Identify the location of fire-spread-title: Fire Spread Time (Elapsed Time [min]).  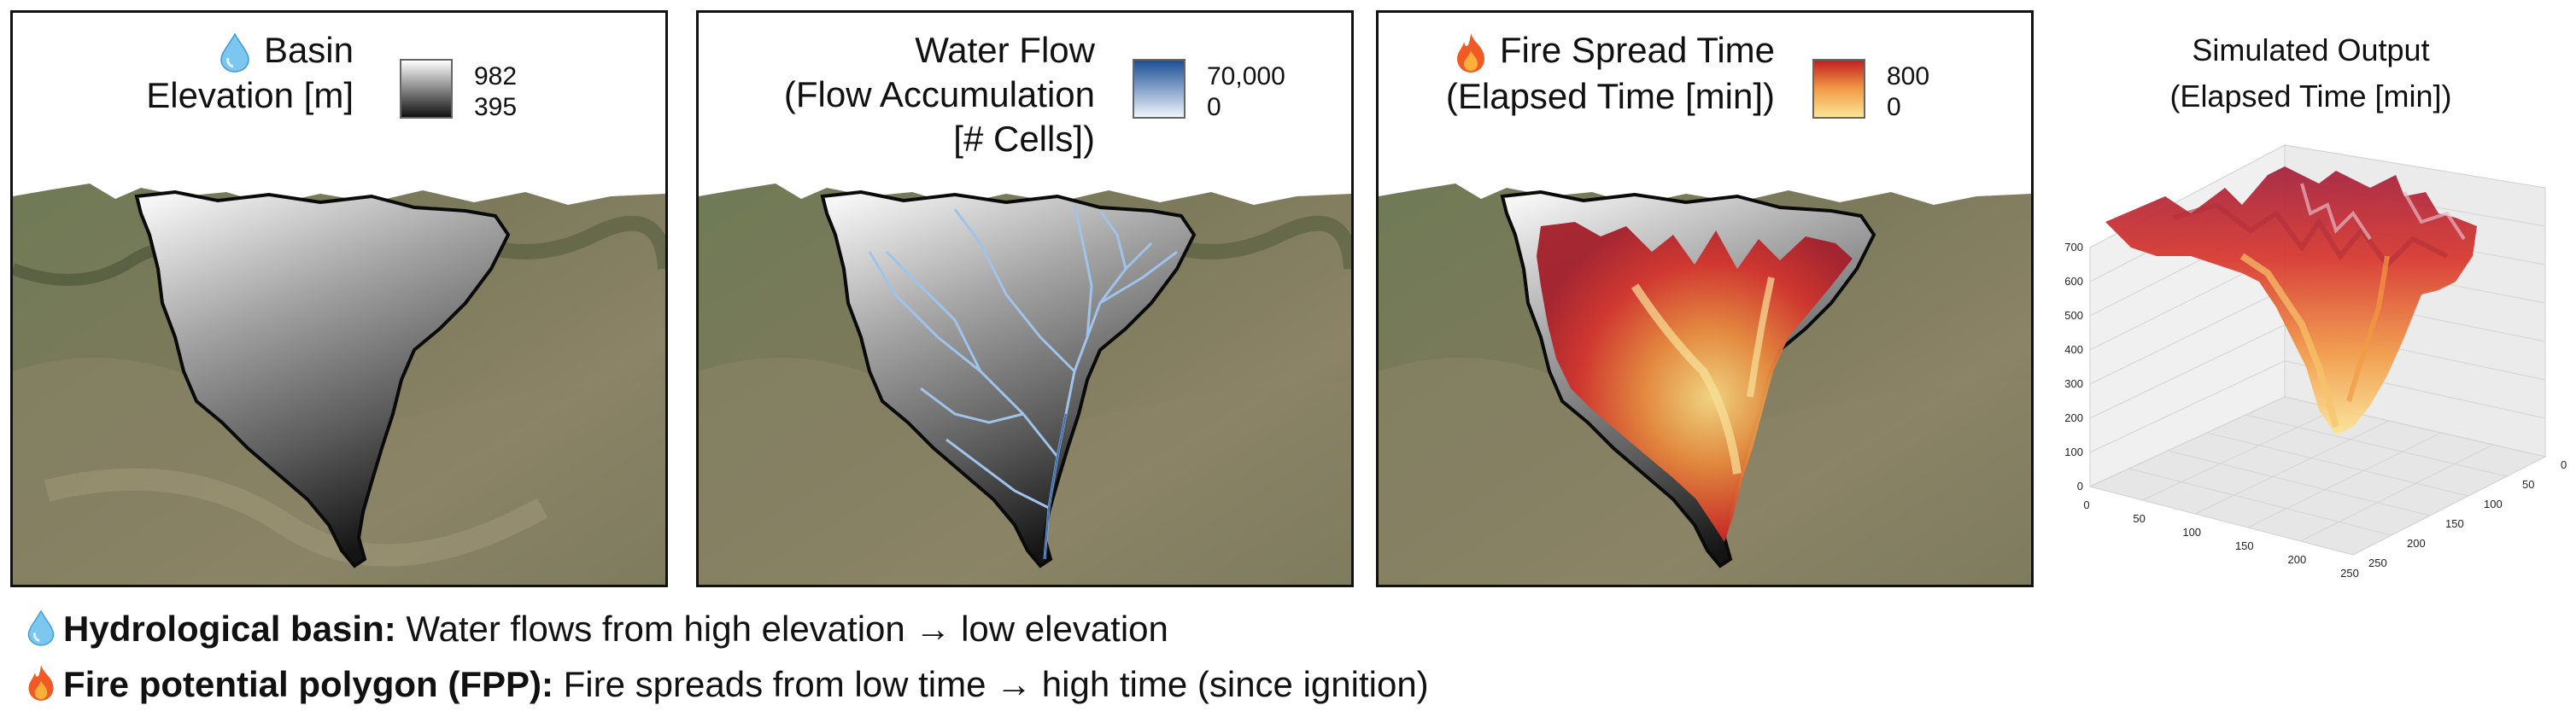
(1610, 73).